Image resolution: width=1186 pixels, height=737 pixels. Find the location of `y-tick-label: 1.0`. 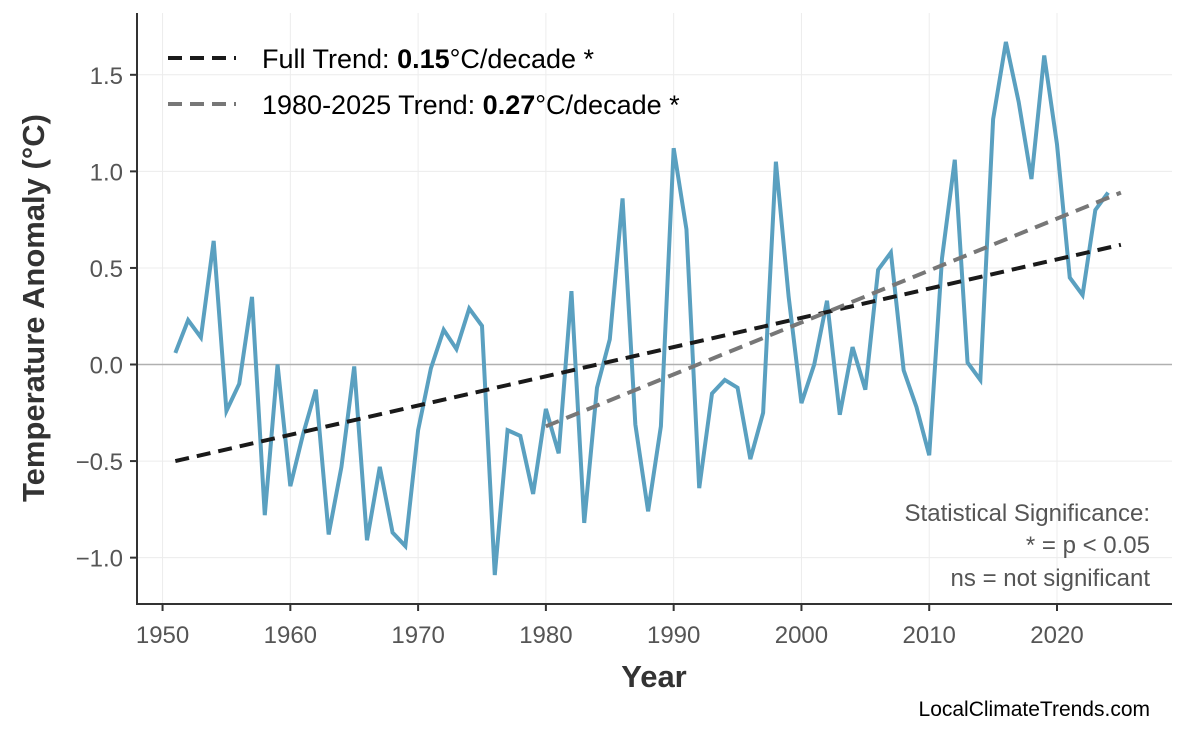

y-tick-label: 1.0 is located at coordinates (106, 172).